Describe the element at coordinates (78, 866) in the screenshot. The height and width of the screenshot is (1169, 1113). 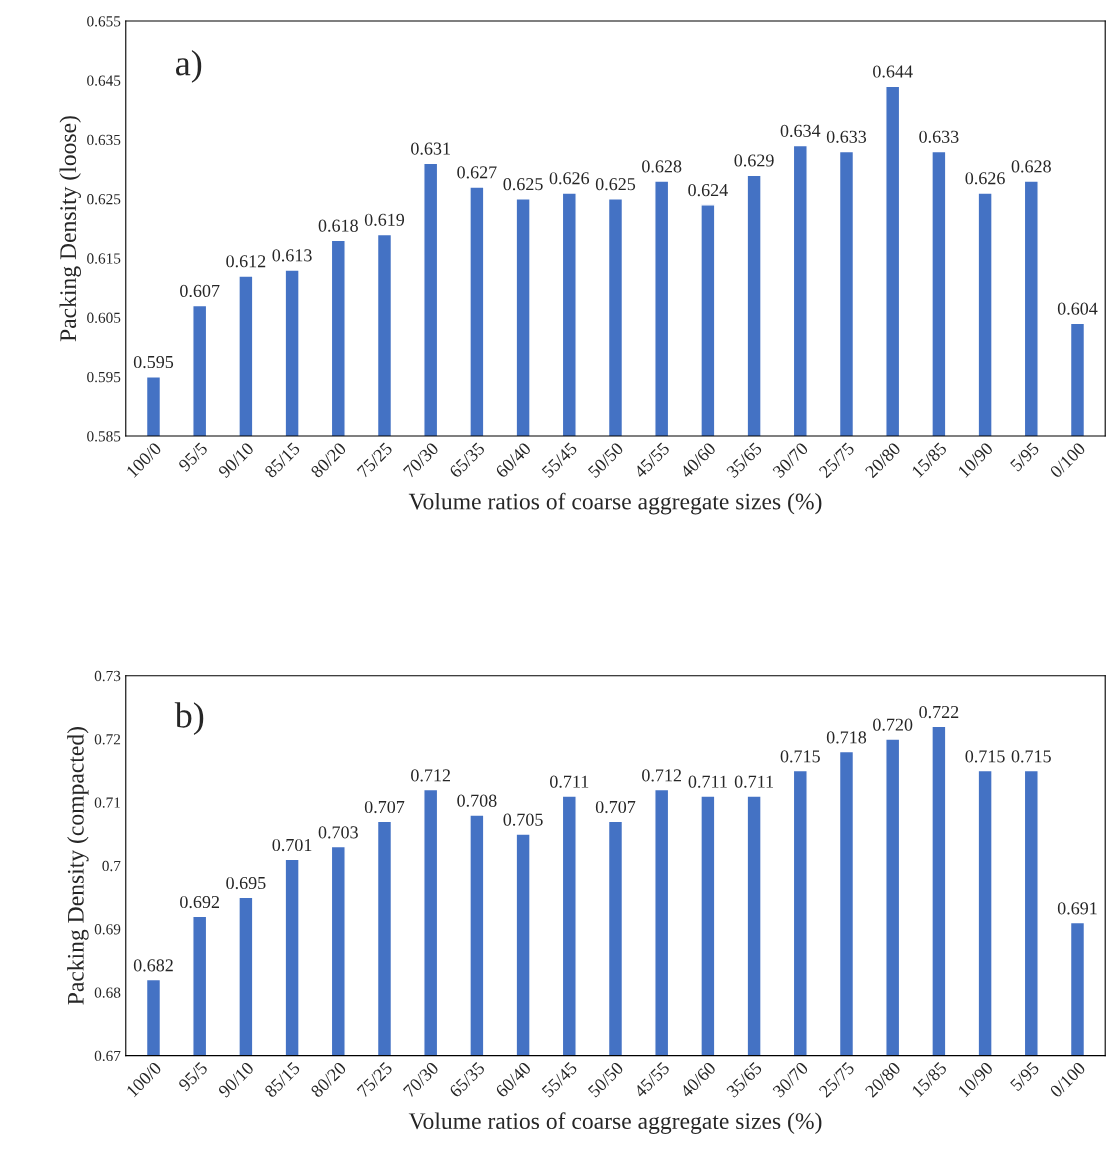
I see `y-axis-title: Packing Density (compacted)` at that location.